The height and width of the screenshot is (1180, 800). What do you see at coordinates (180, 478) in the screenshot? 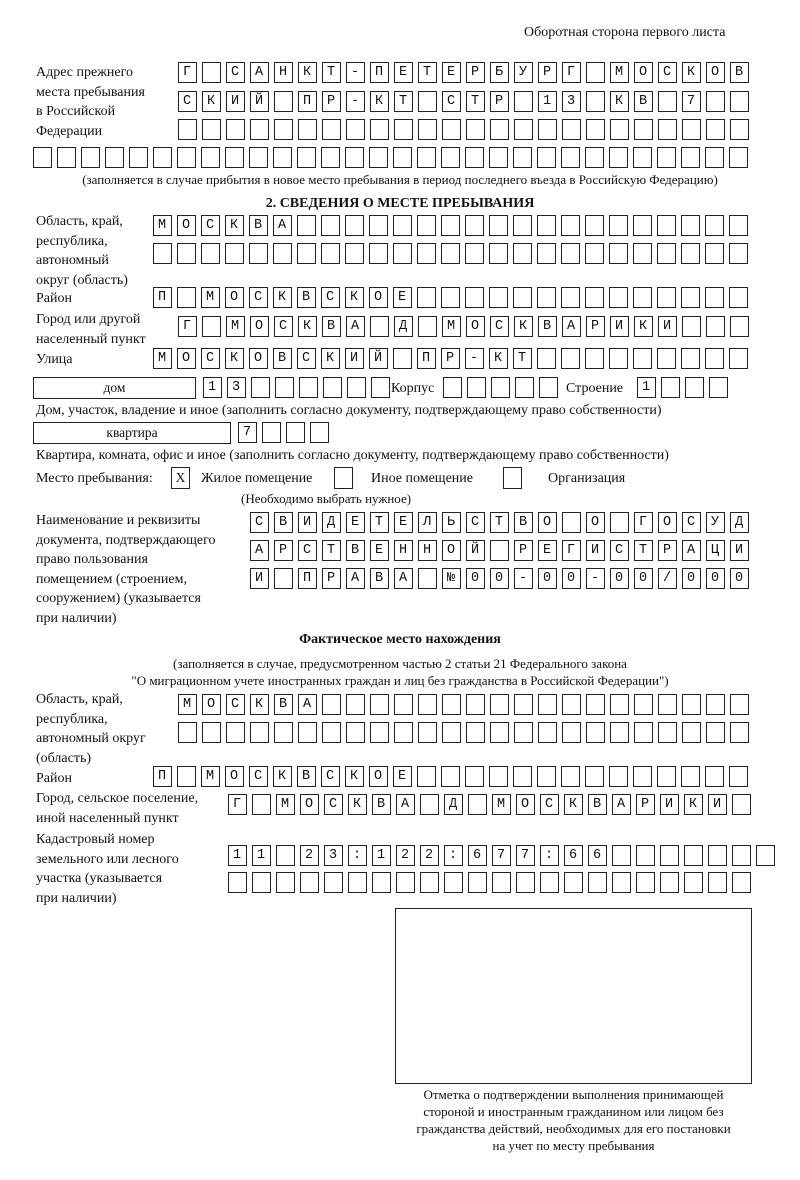
I see `stay-option-residential-checkbox: X` at bounding box center [180, 478].